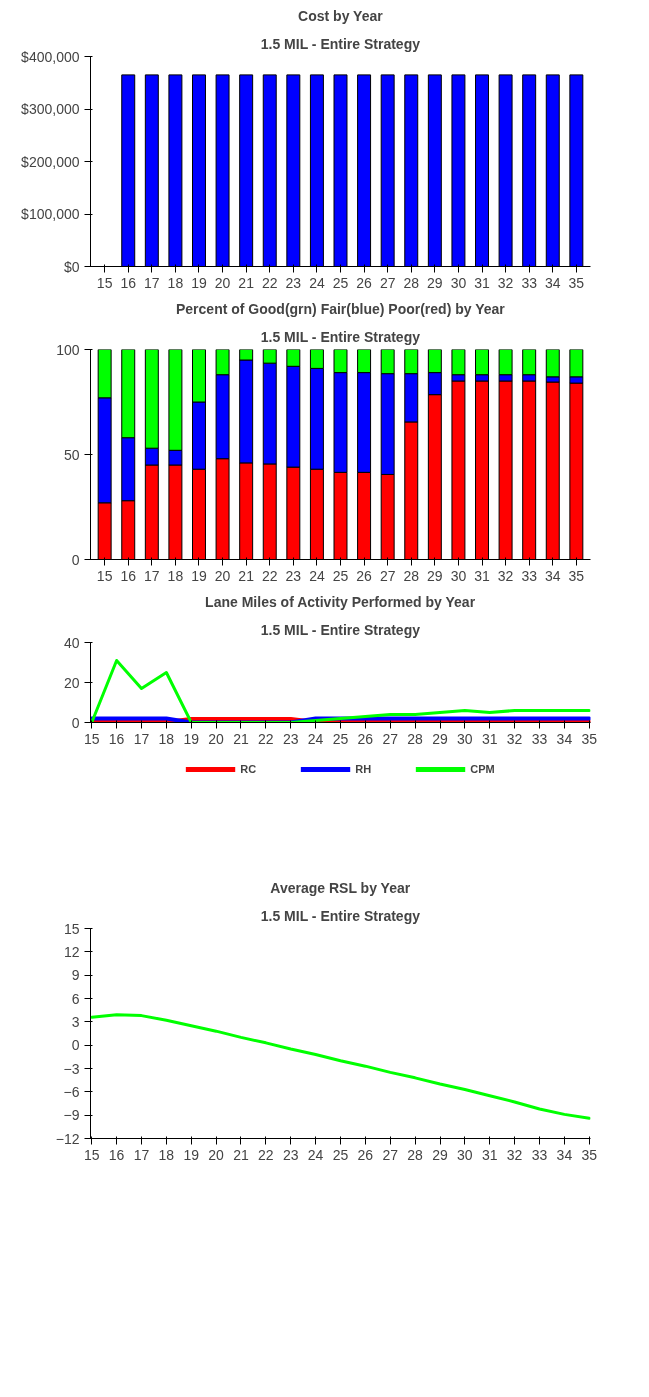 The image size is (649, 1397). What do you see at coordinates (364, 769) in the screenshot?
I see `legend-label: RH` at bounding box center [364, 769].